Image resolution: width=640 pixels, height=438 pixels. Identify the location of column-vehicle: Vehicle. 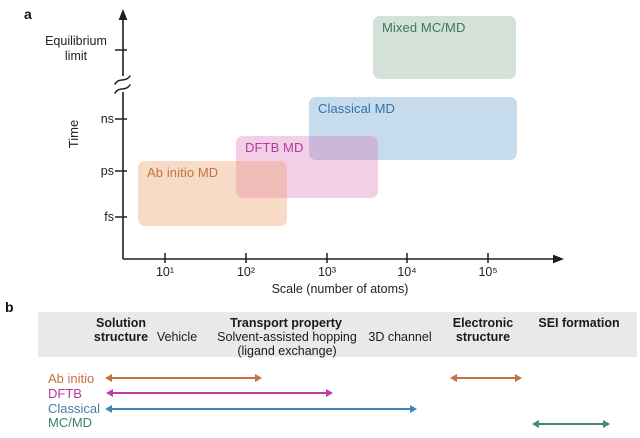
(177, 337).